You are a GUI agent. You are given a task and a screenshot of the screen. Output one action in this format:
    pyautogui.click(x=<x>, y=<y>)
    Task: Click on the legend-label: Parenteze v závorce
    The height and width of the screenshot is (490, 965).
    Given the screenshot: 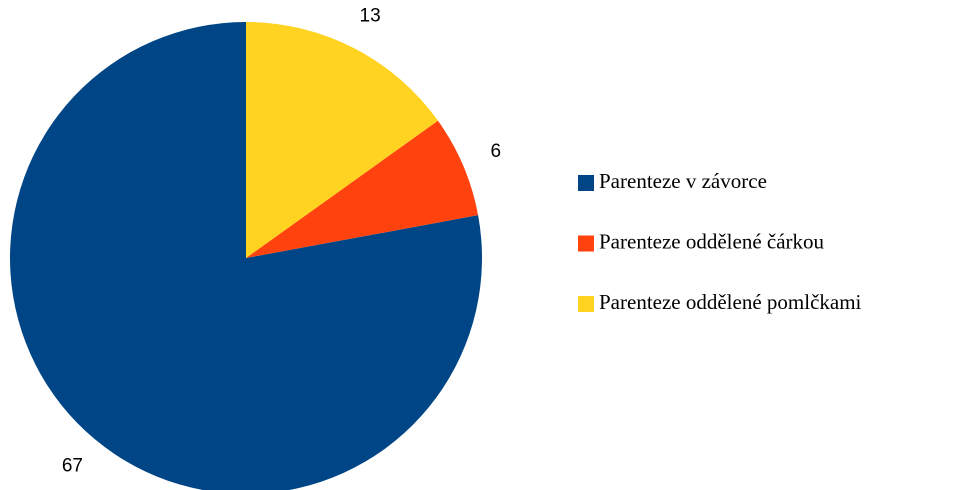 What is the action you would take?
    pyautogui.click(x=683, y=181)
    